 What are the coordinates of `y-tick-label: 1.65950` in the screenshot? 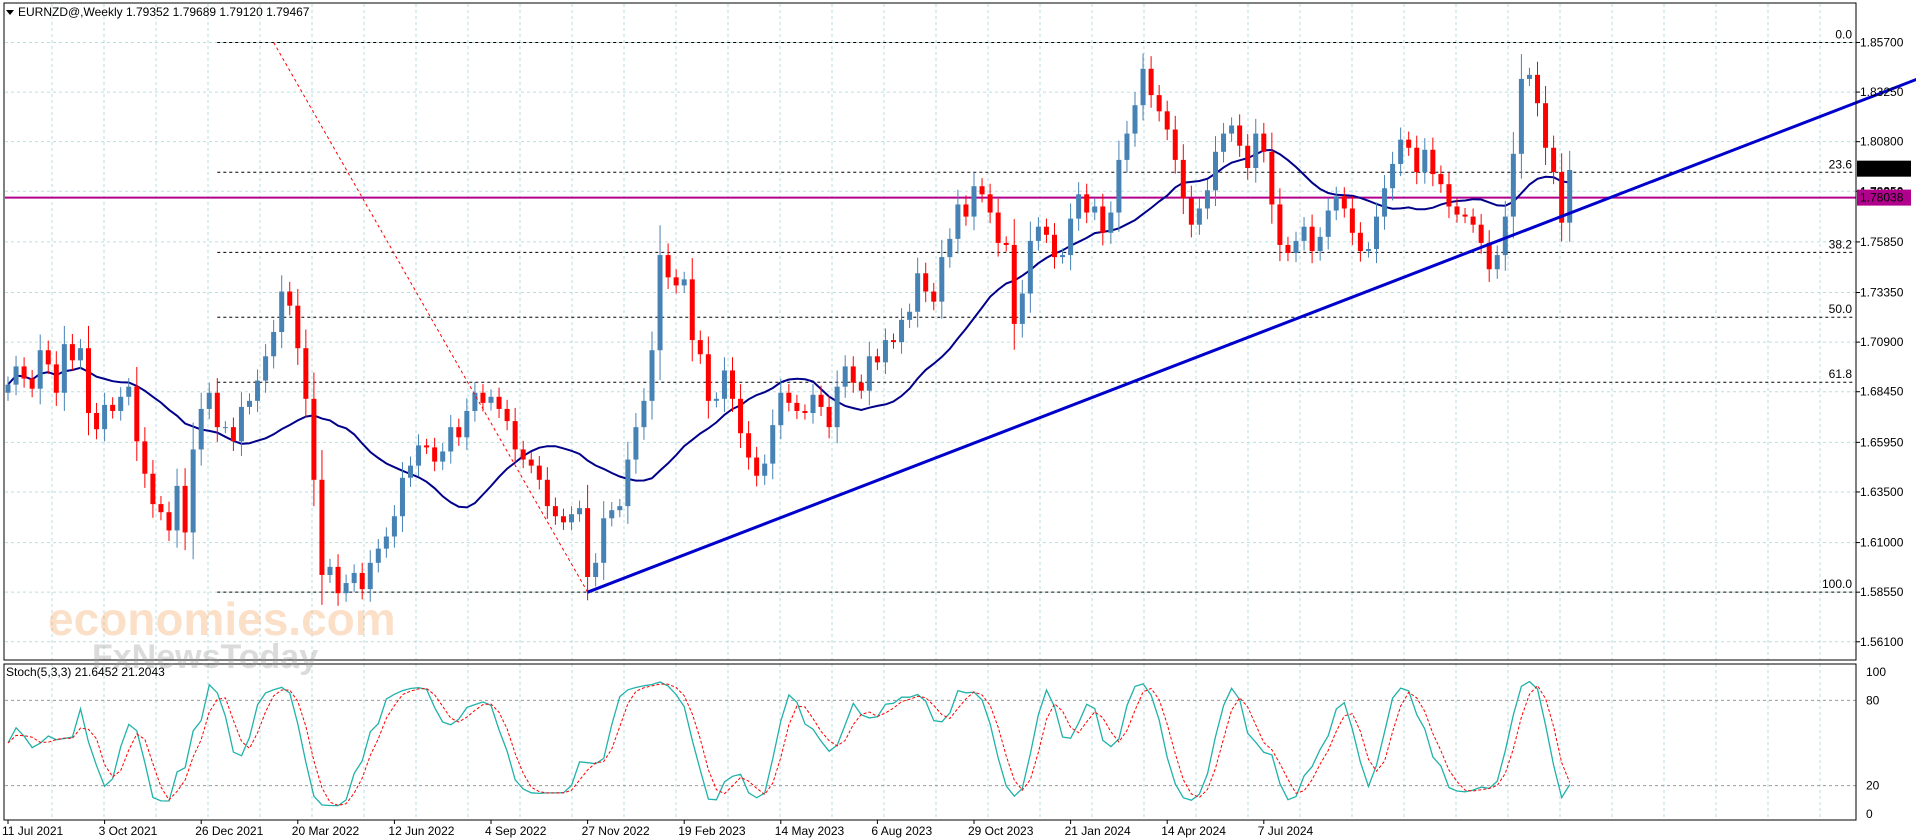 It's located at (1882, 442).